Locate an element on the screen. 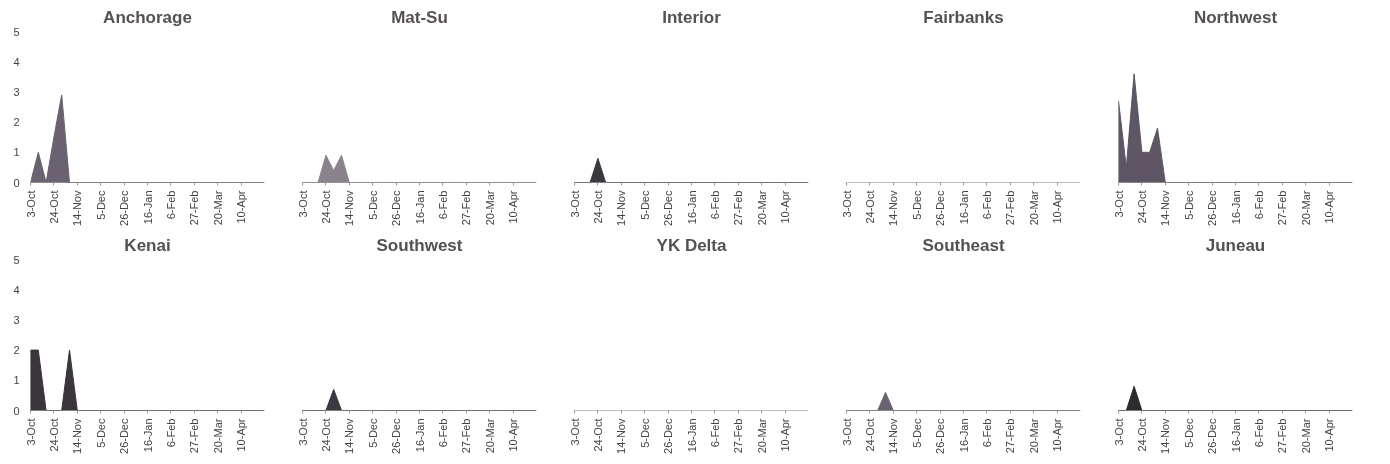  chart-title: Anchorage is located at coordinates (147, 17).